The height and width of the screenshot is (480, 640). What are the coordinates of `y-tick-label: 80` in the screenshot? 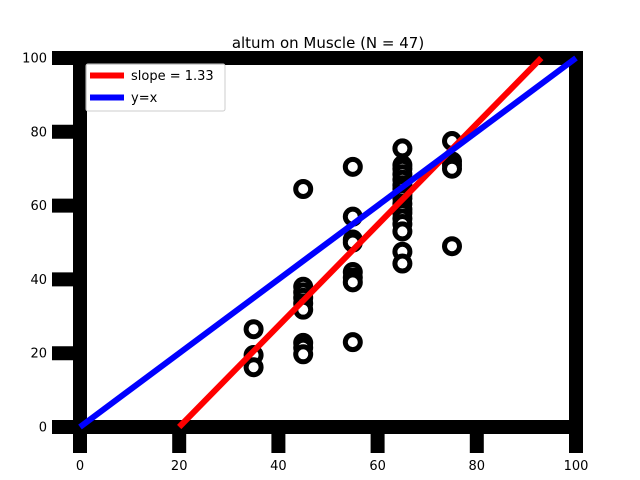 It's located at (38, 132).